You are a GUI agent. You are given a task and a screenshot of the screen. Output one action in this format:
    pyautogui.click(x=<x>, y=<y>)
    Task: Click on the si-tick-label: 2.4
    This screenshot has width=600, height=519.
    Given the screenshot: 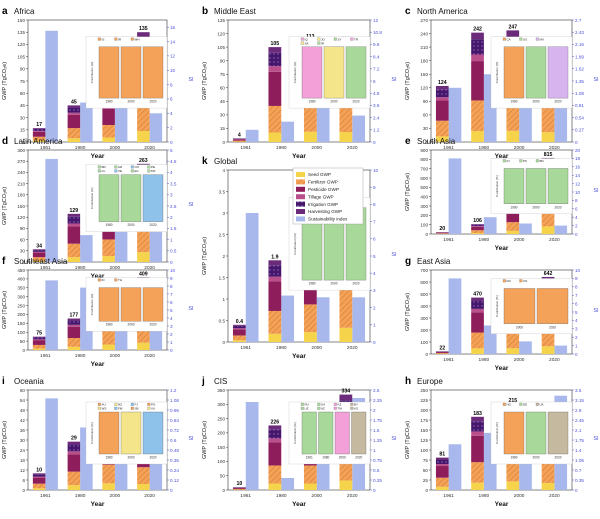 What is the action you would take?
    pyautogui.click(x=376, y=117)
    